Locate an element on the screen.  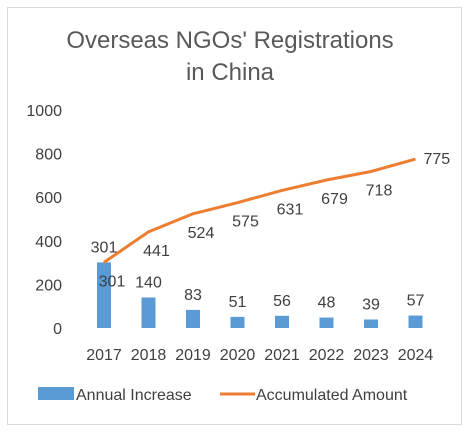
legend-swatch-annual-increase is located at coordinates (56, 393).